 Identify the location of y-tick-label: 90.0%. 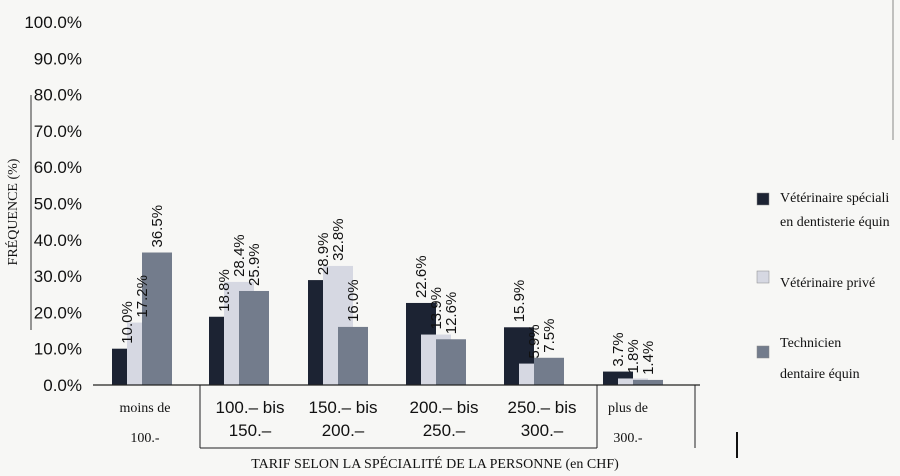
(58, 58).